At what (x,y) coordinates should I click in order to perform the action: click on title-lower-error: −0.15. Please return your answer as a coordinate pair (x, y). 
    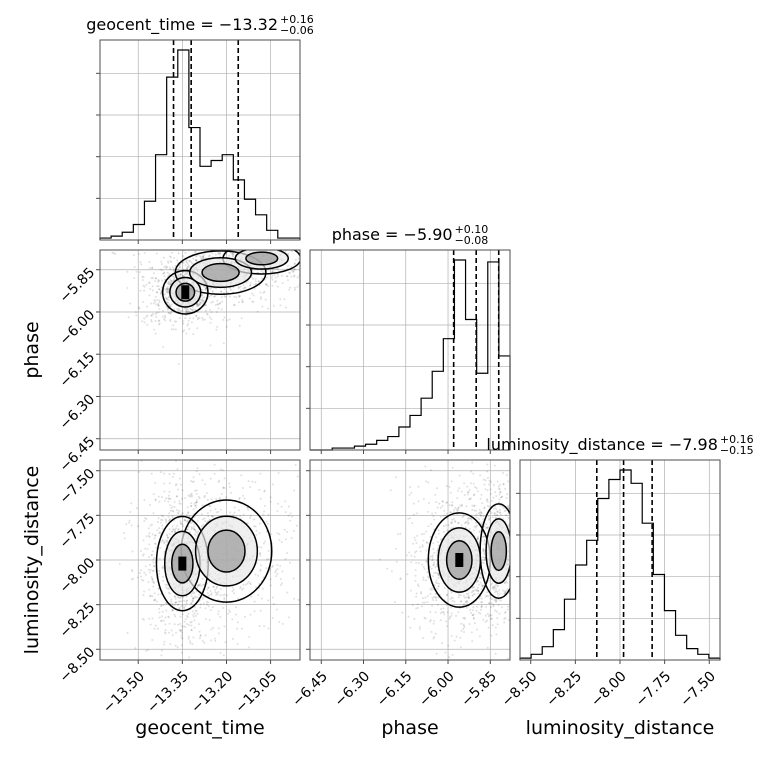
    Looking at the image, I should click on (737, 450).